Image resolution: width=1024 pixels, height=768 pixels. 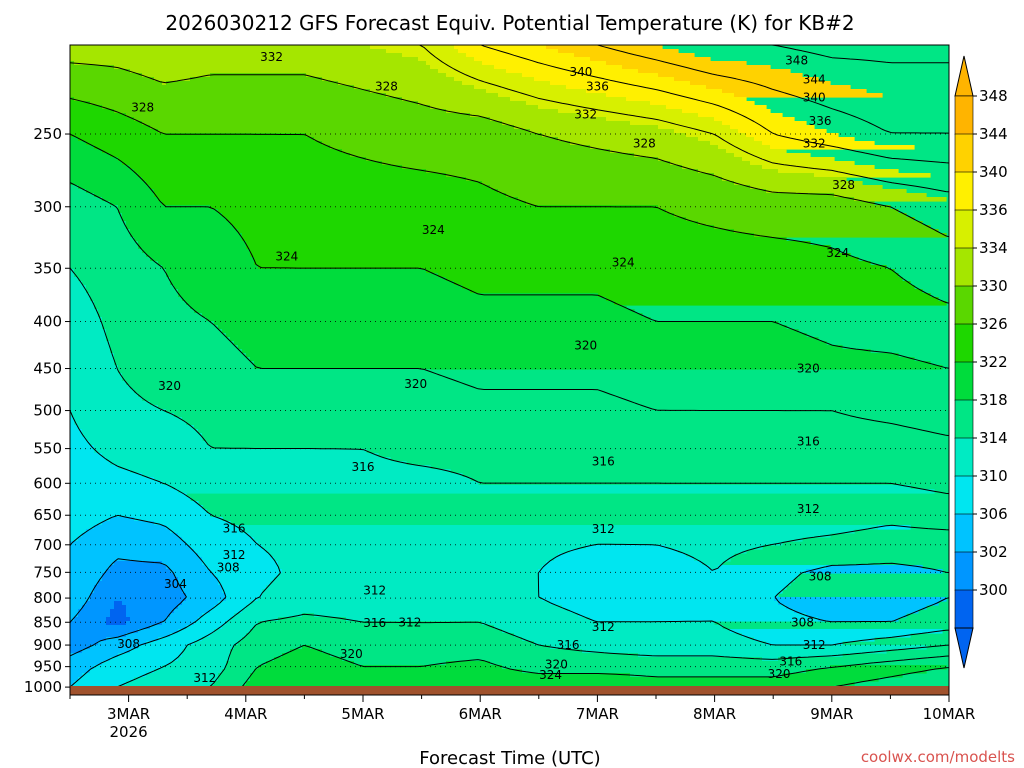 What do you see at coordinates (796, 61) in the screenshot?
I see `contour-label: 348` at bounding box center [796, 61].